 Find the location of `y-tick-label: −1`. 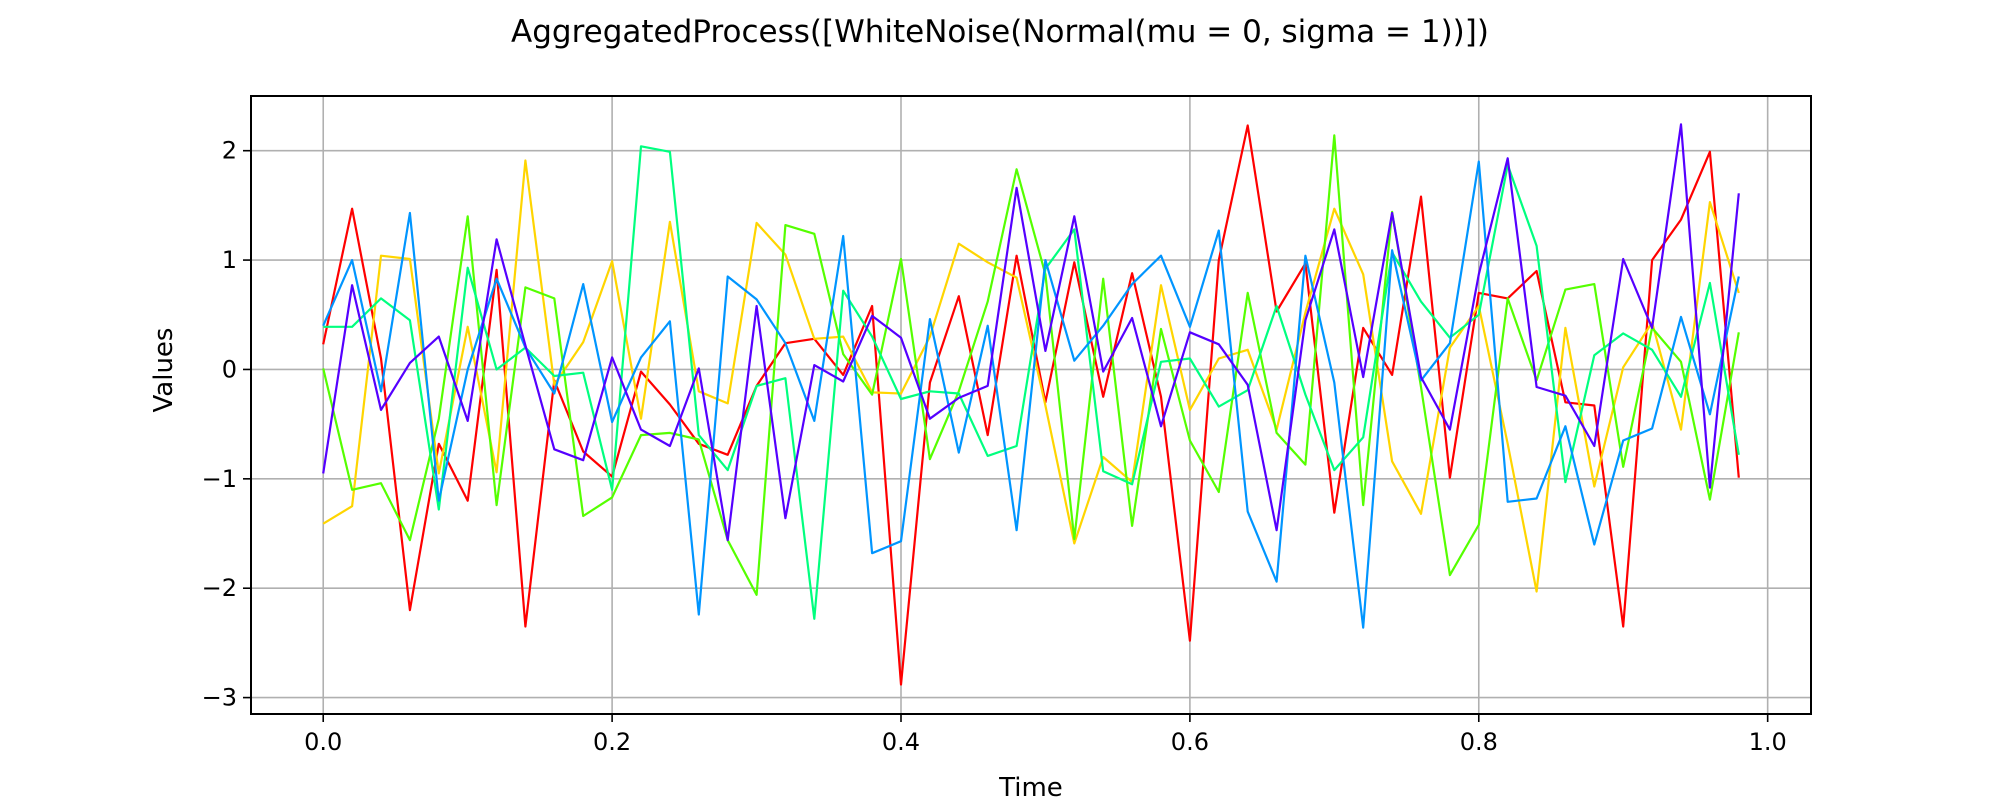

y-tick-label: −1 is located at coordinates (219, 479).